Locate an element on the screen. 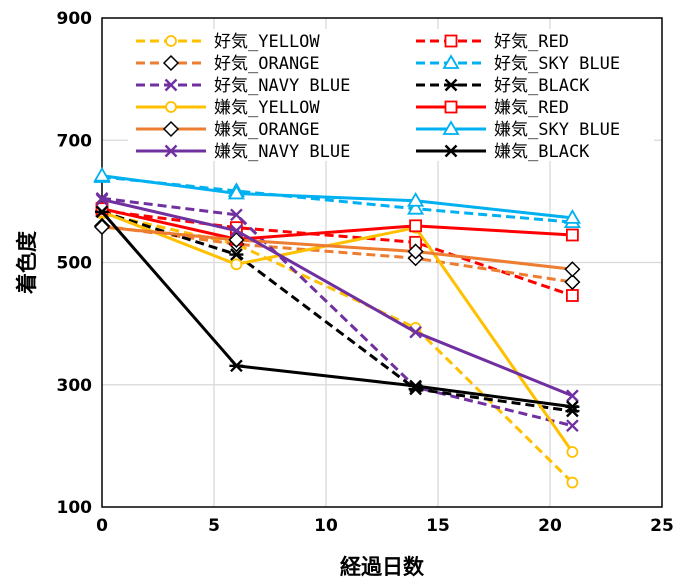 Image resolution: width=697 pixels, height=586 pixels. legend-label: 好気_YELLOW is located at coordinates (267, 42).